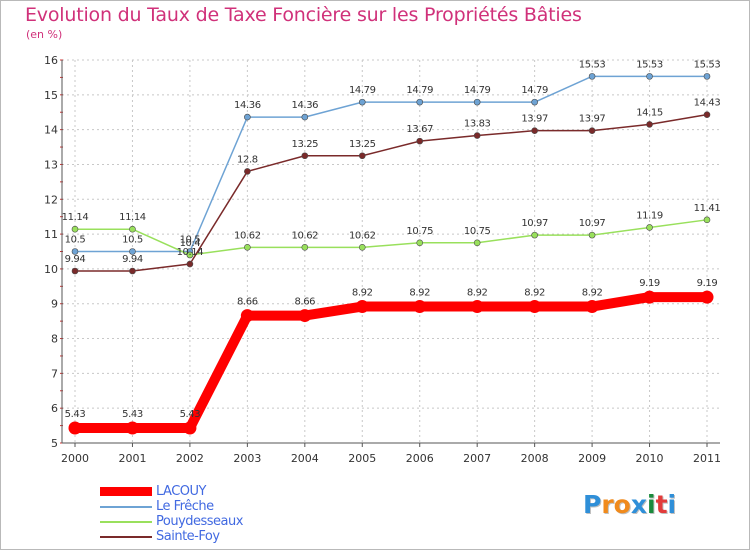 Image resolution: width=750 pixels, height=550 pixels. I want to click on data-label: 13.83, so click(477, 124).